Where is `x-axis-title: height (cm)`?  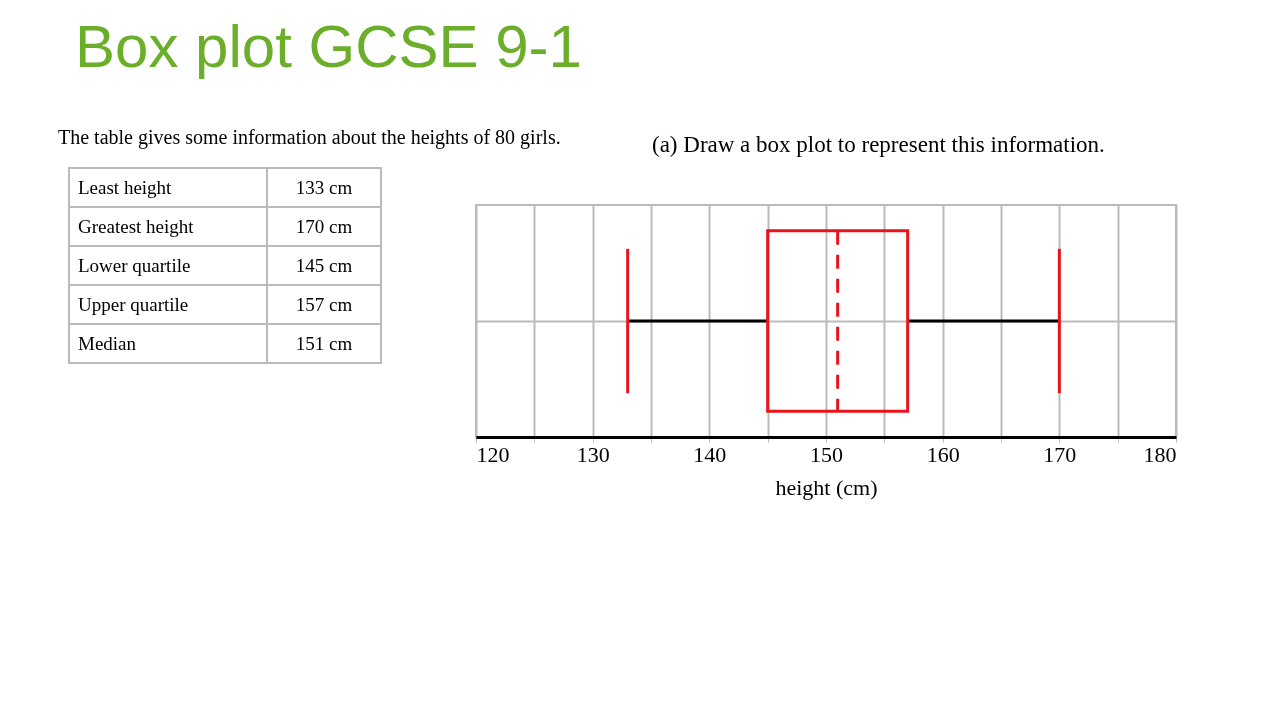
x-axis-title: height (cm) is located at coordinates (826, 487).